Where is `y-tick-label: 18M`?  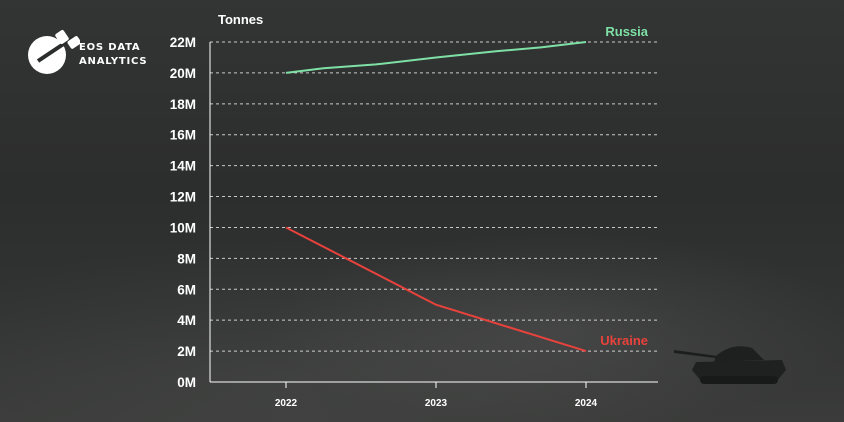 y-tick-label: 18M is located at coordinates (183, 104).